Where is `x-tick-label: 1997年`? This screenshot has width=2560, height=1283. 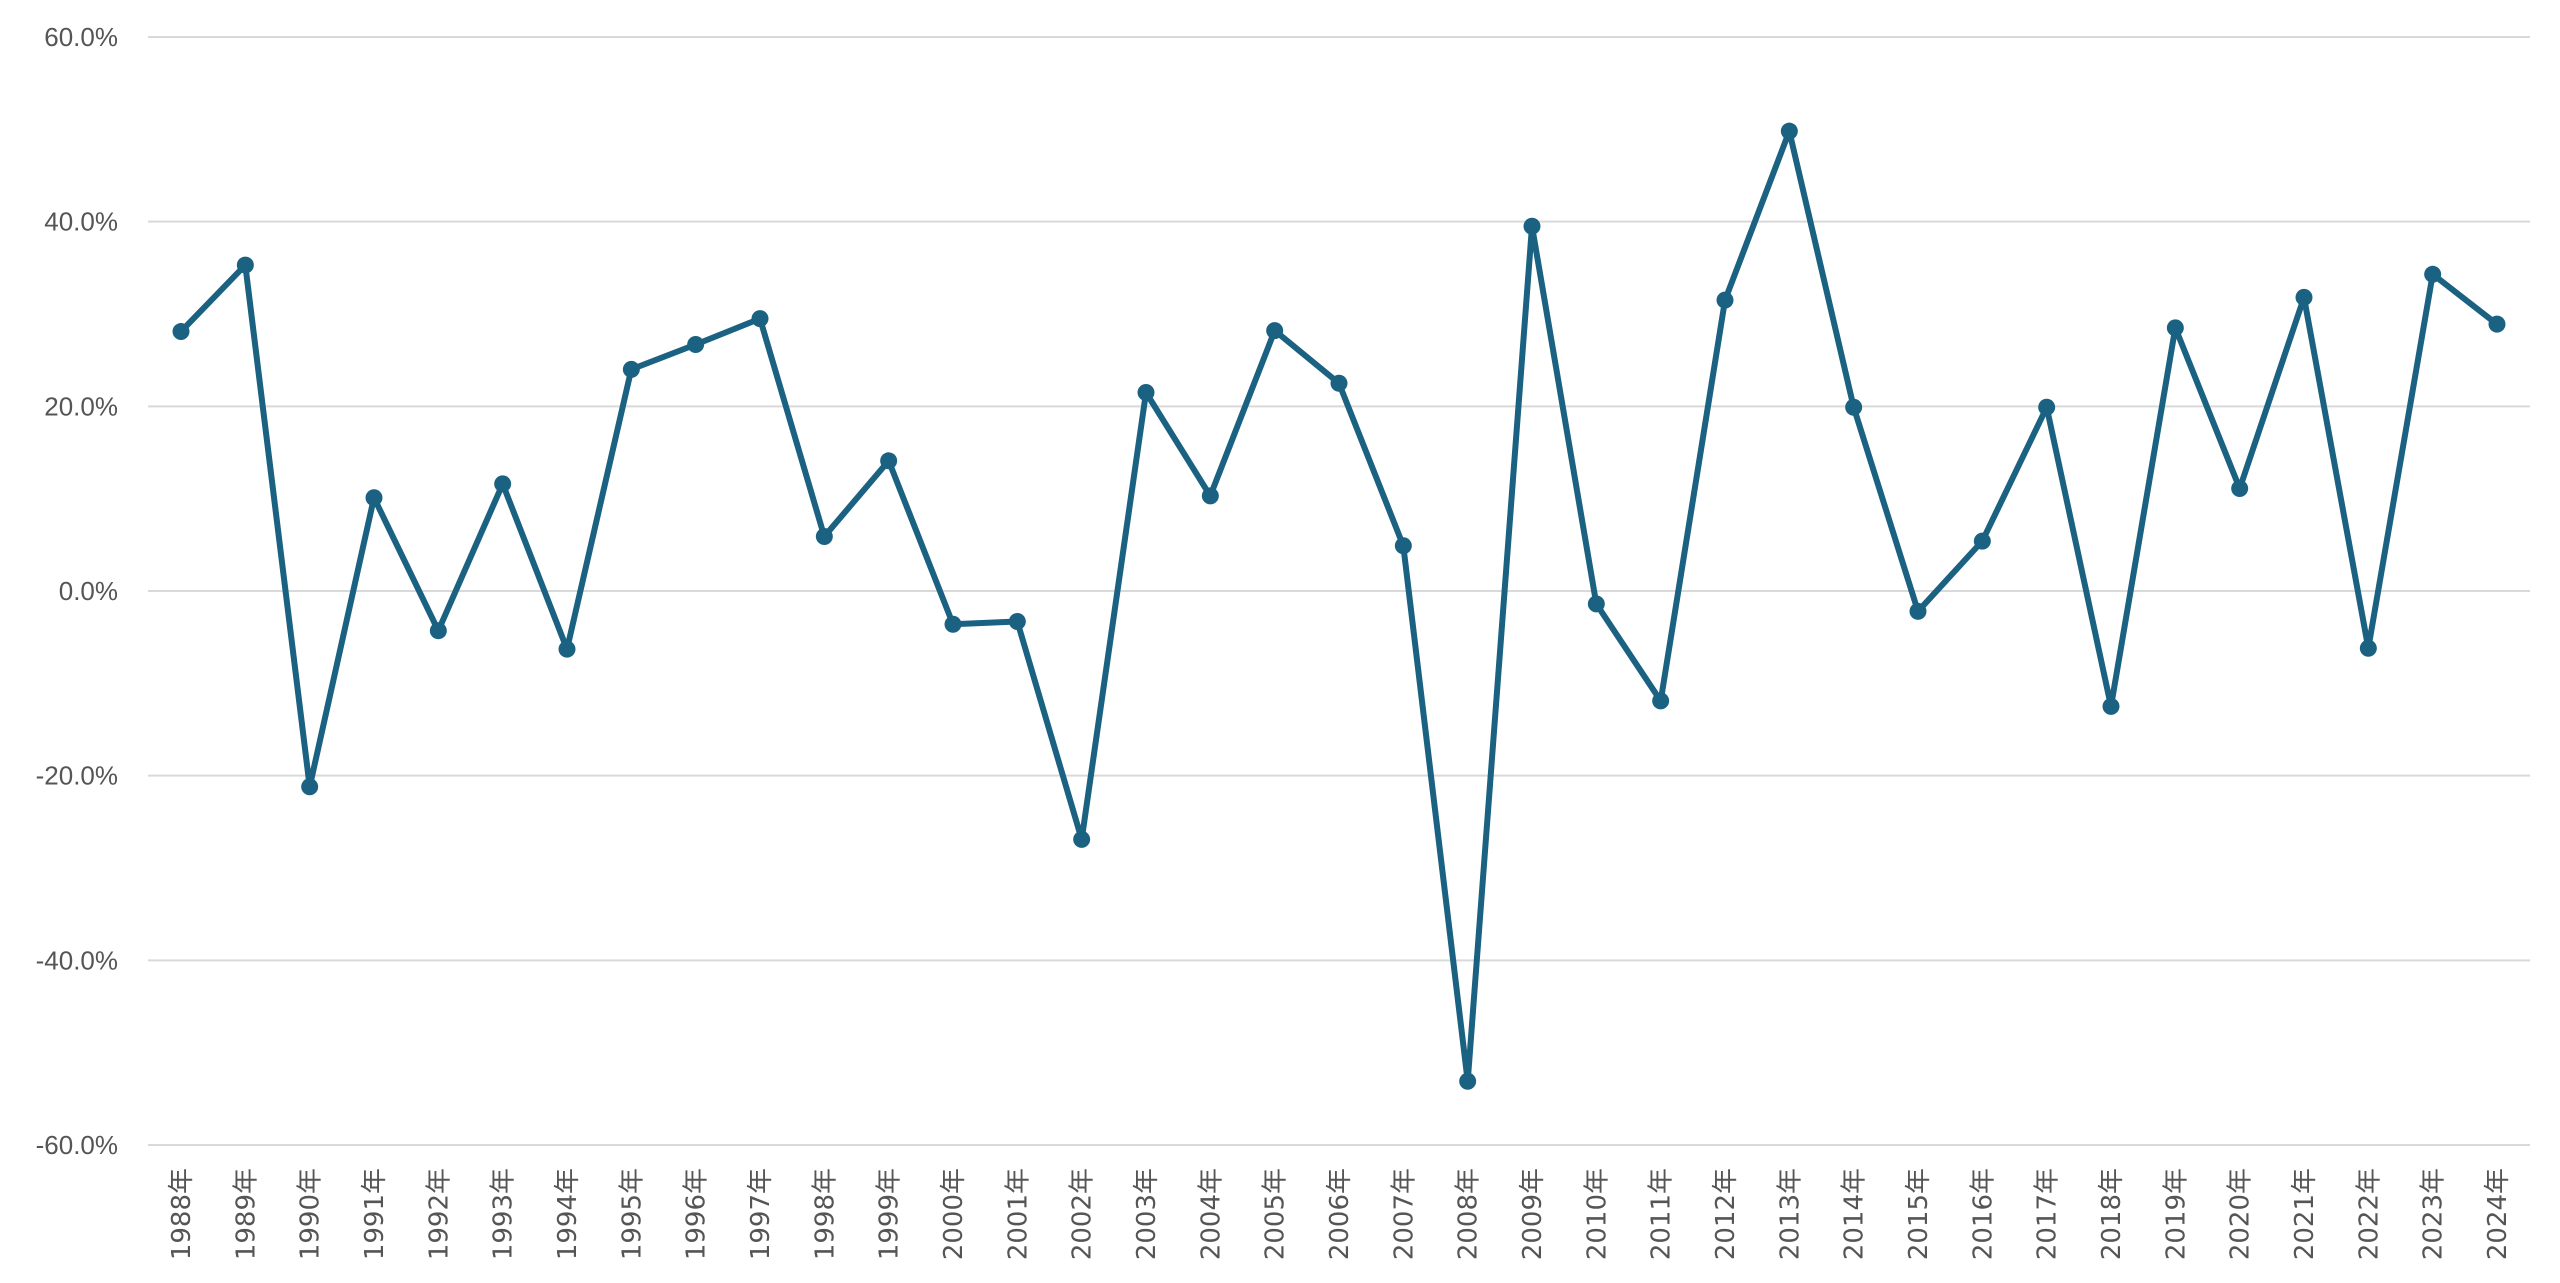
x-tick-label: 1997年 is located at coordinates (761, 1214).